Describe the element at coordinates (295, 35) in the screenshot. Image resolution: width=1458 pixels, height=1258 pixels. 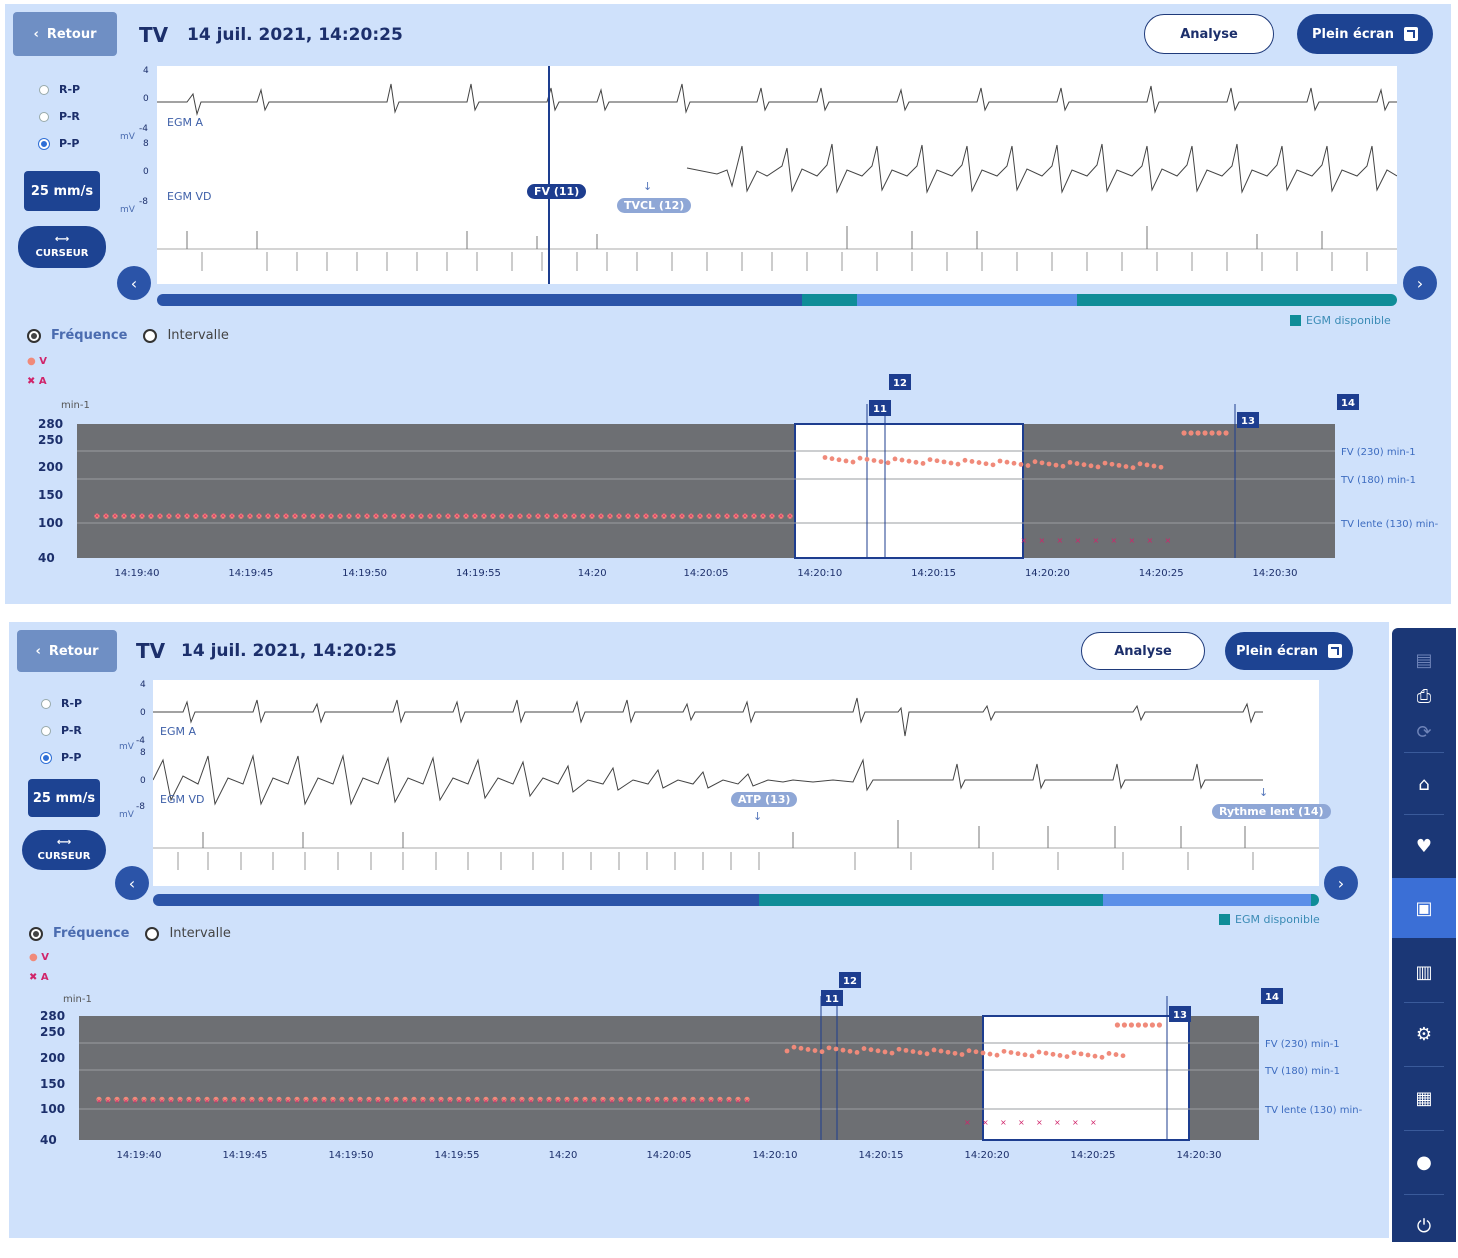
I see `episode-datetime: 14 juil. 2021, 14:20:25` at that location.